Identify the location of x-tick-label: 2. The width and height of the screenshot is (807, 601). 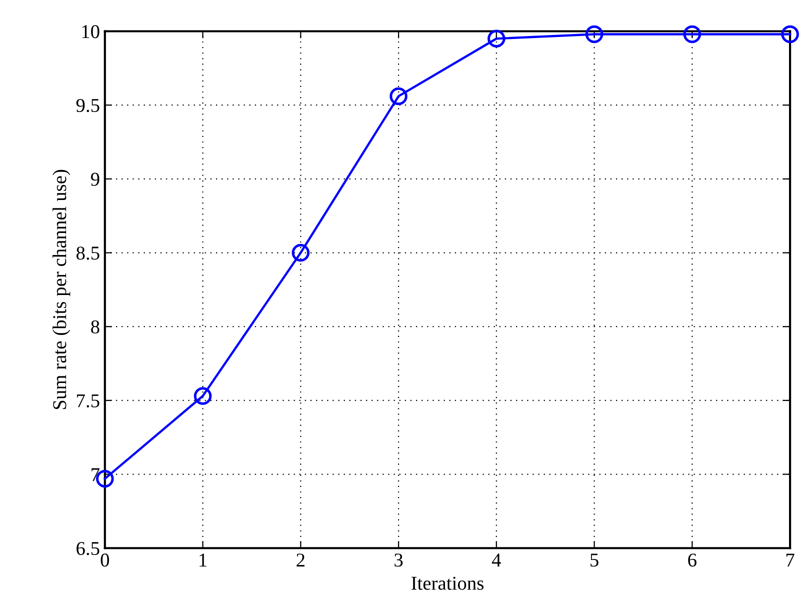
(300, 560).